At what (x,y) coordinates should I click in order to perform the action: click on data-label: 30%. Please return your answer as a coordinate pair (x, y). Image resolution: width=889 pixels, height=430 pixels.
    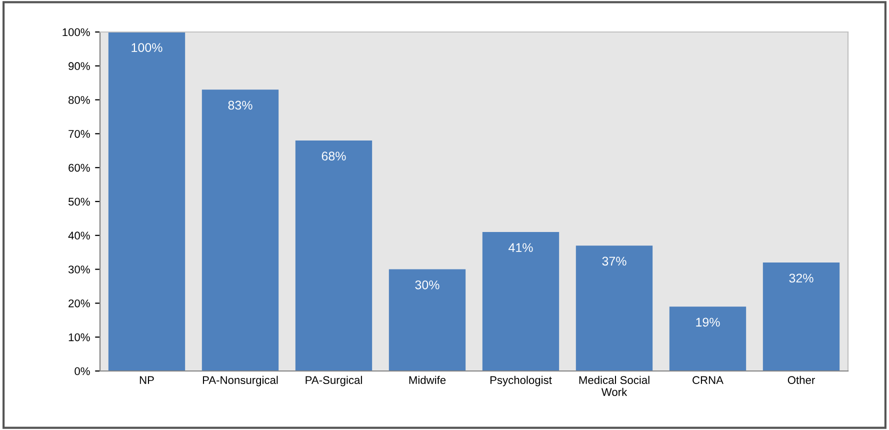
    Looking at the image, I should click on (427, 285).